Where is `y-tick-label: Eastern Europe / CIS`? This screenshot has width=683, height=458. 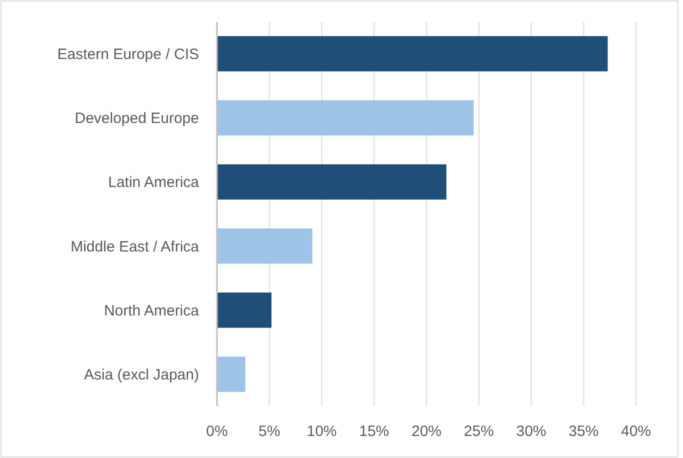
y-tick-label: Eastern Europe / CIS is located at coordinates (128, 54).